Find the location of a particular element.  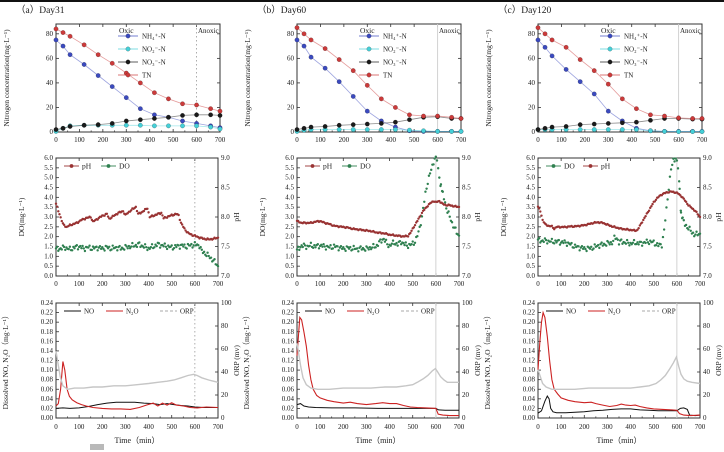

series-line-ORP is located at coordinates (377, 367).